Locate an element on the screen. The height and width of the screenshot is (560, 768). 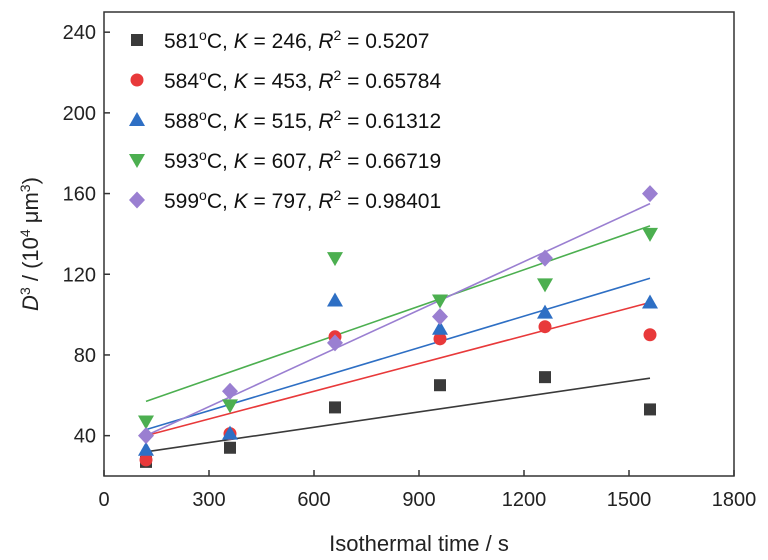
text-part: 599 is located at coordinates (181, 201).